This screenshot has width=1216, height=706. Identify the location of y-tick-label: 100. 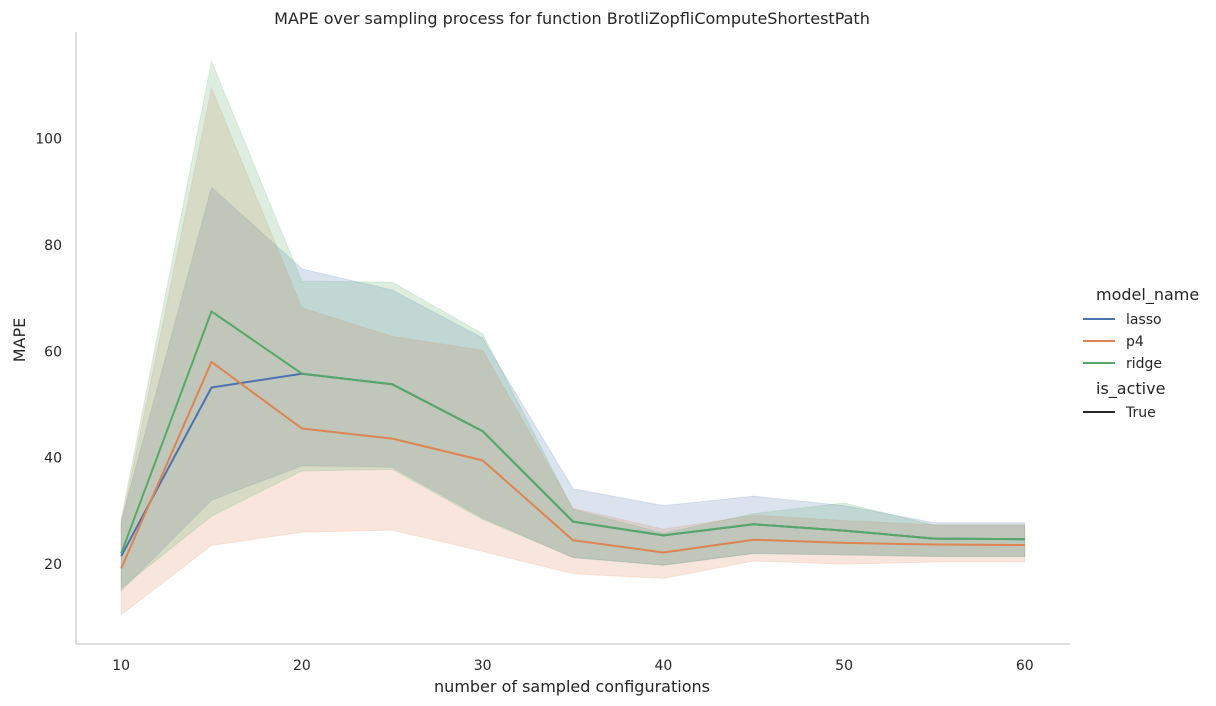
(48, 139).